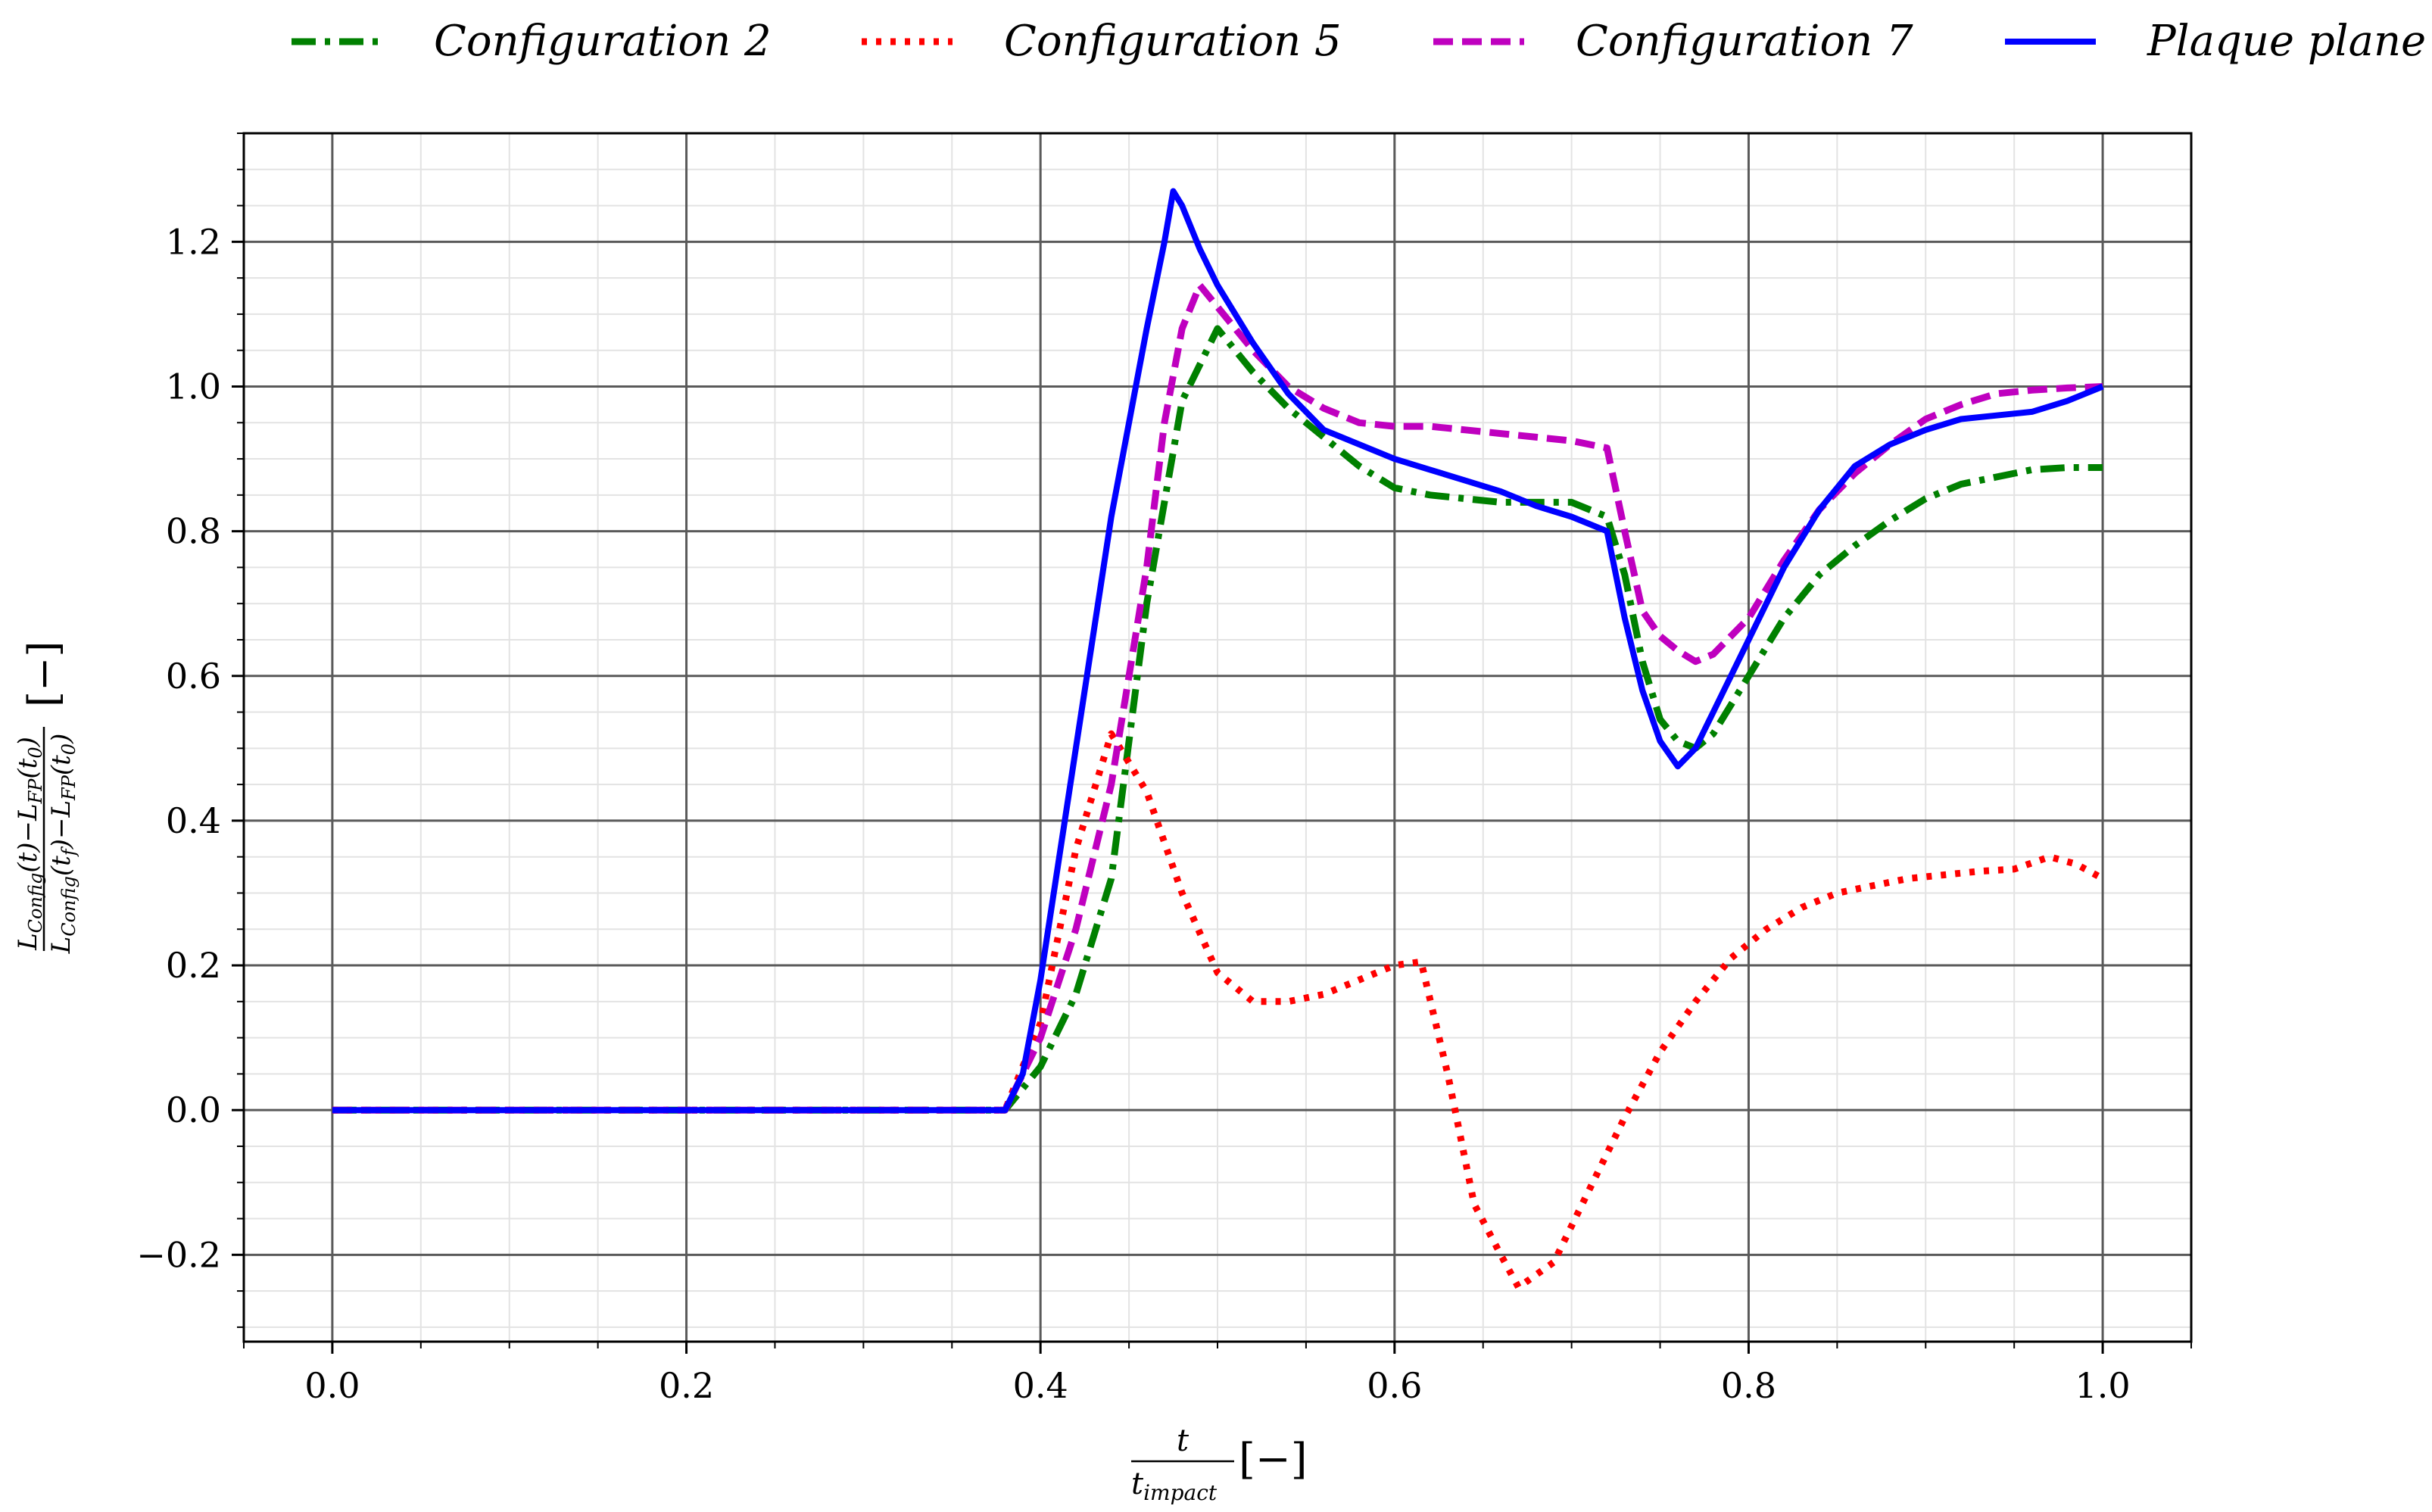  What do you see at coordinates (193, 1110) in the screenshot?
I see `y-tick-label: 0.0` at bounding box center [193, 1110].